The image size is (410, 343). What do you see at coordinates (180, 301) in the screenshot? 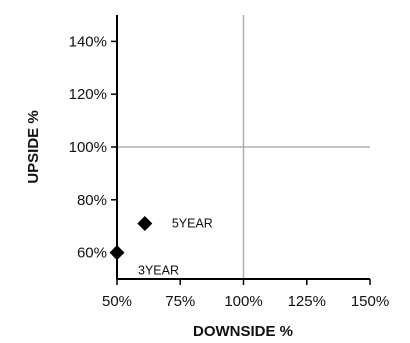
I see `x-tick-label: 75%` at bounding box center [180, 301].